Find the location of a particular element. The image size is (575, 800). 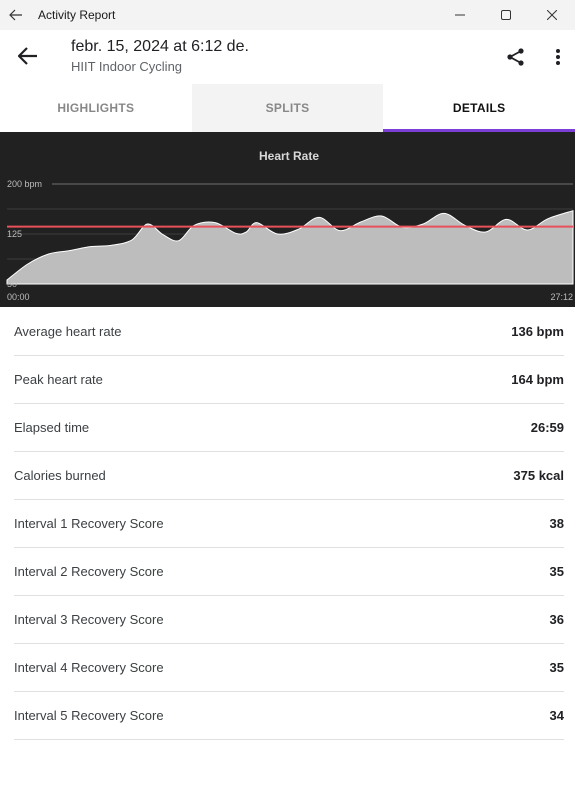

maximize-button is located at coordinates (506, 15).